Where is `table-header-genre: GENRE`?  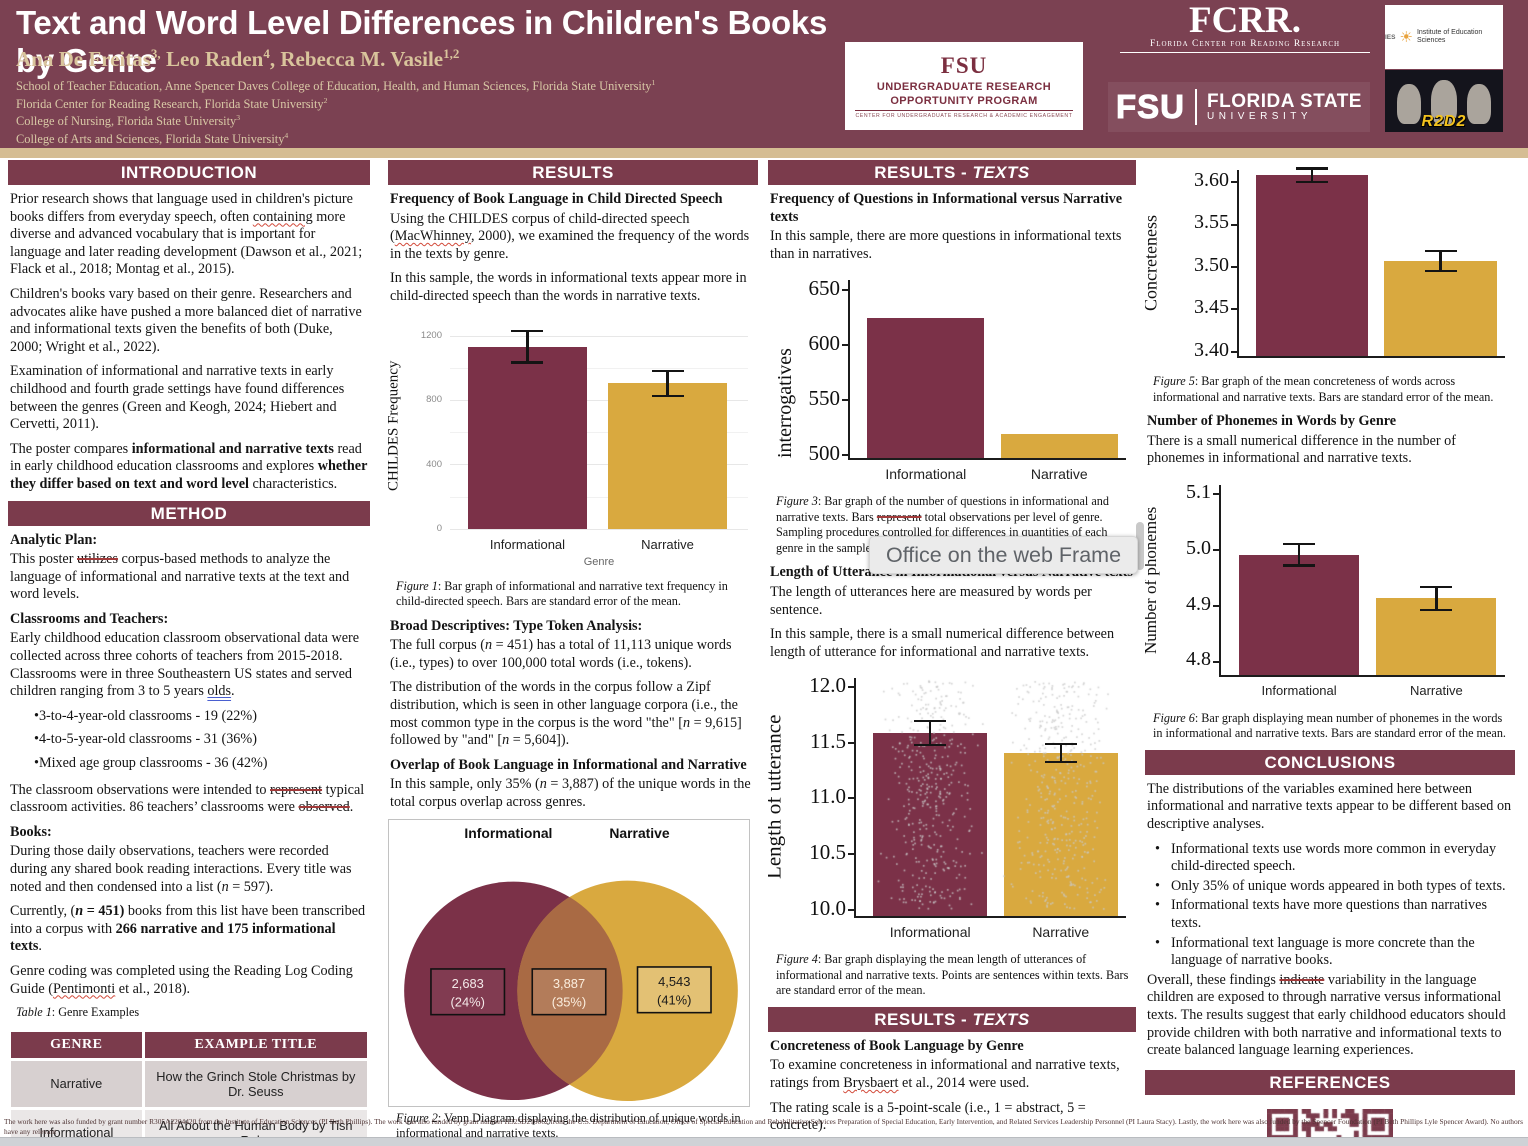
table-header-genre: GENRE is located at coordinates (76, 1044).